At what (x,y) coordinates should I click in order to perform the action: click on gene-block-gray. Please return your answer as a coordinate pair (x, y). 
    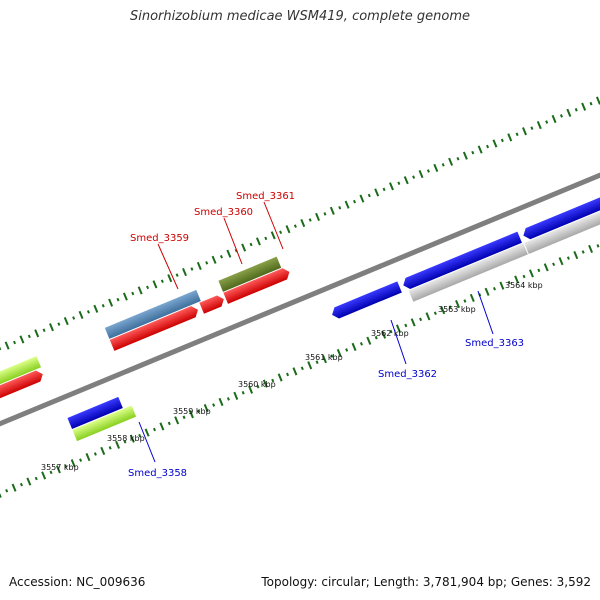
    Looking at the image, I should click on (562, 229).